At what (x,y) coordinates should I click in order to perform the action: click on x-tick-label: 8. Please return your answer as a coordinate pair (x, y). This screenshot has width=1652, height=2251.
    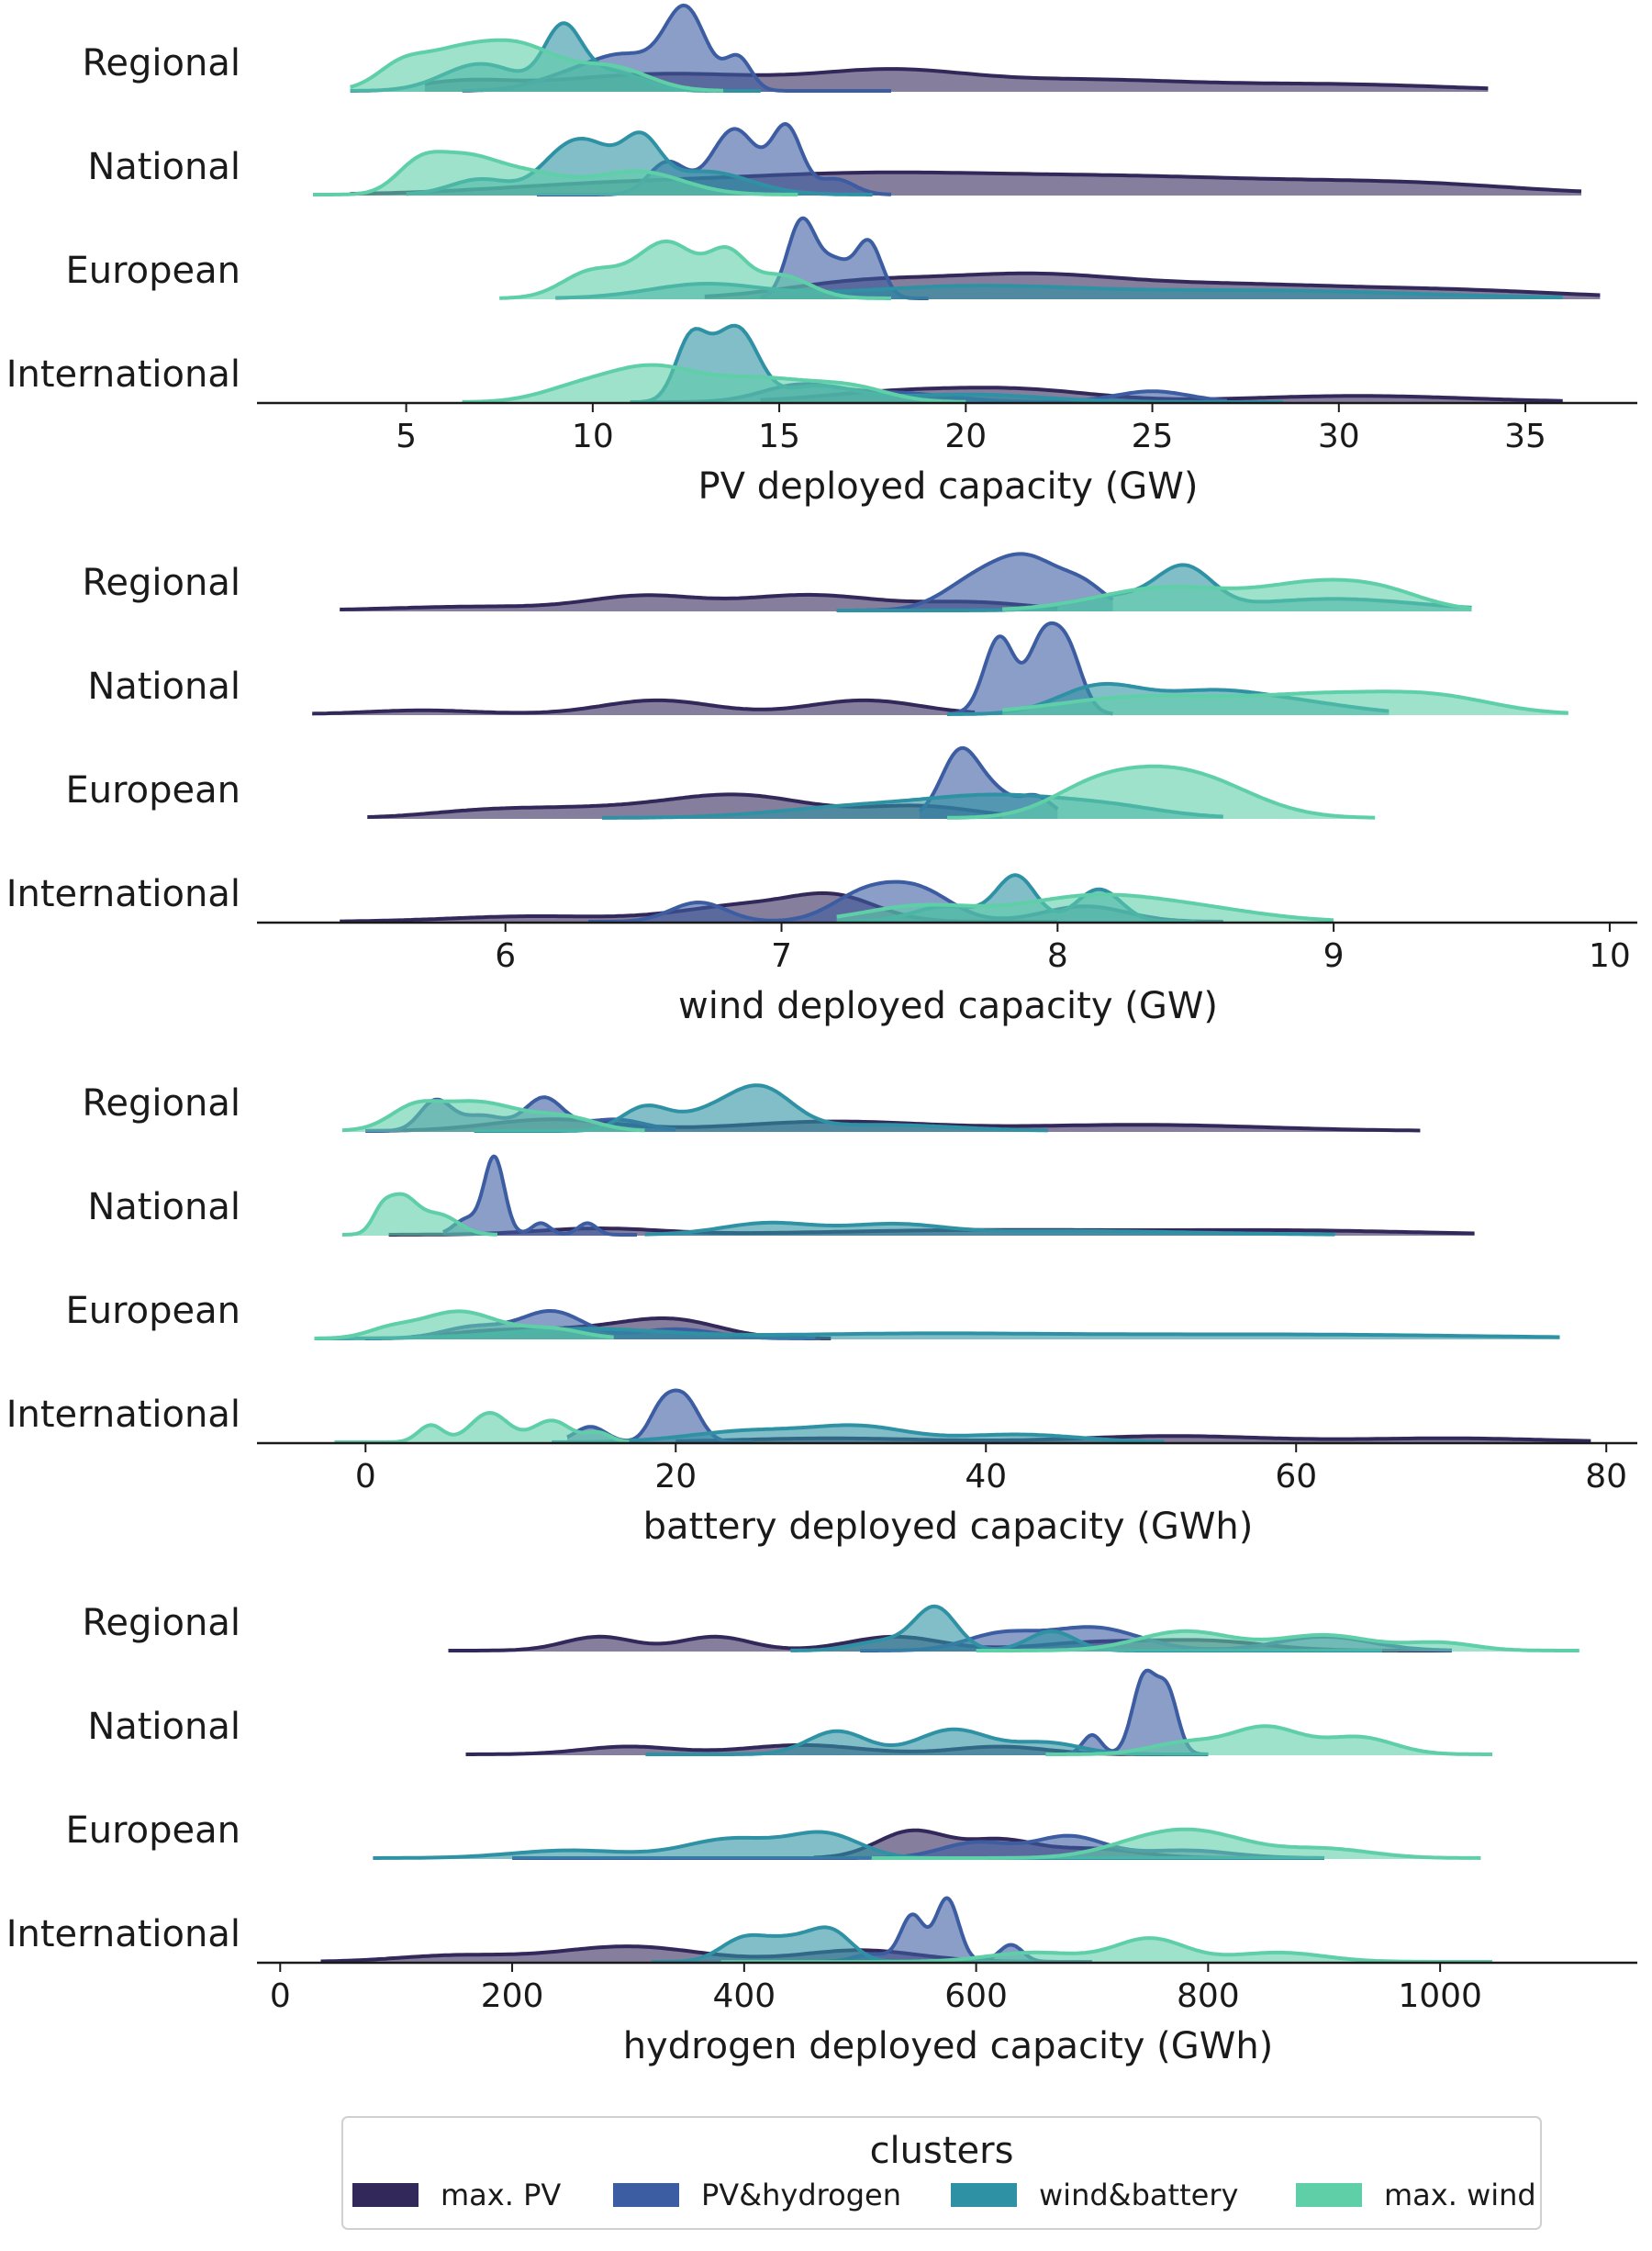
    Looking at the image, I should click on (1058, 956).